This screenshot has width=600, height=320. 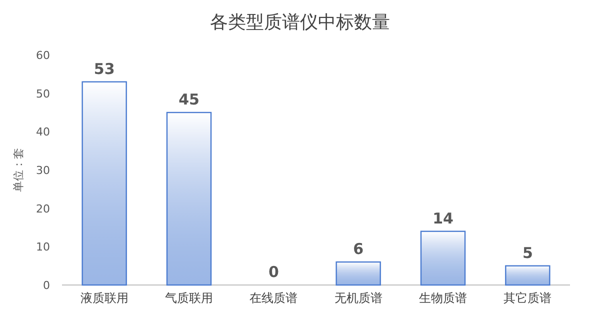 I want to click on data-label: 5, so click(x=527, y=253).